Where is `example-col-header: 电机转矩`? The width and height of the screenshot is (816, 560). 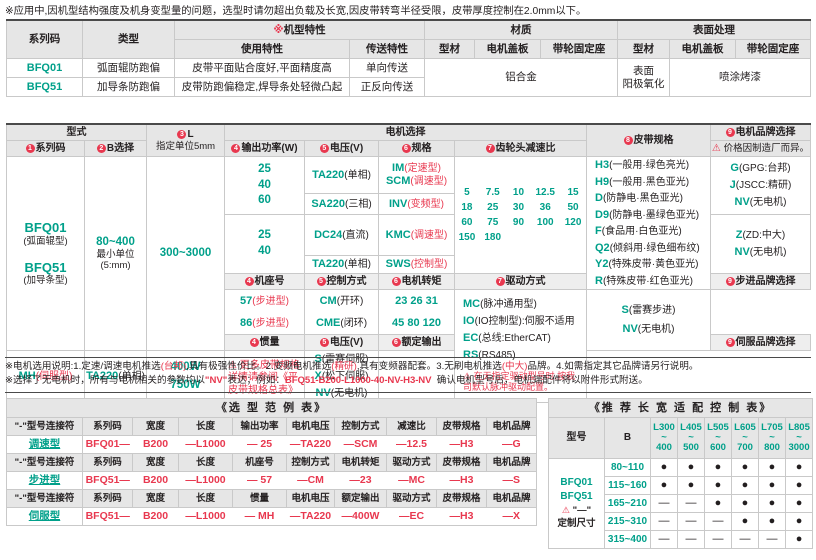
example-col-header: 电机转矩 is located at coordinates (360, 462).